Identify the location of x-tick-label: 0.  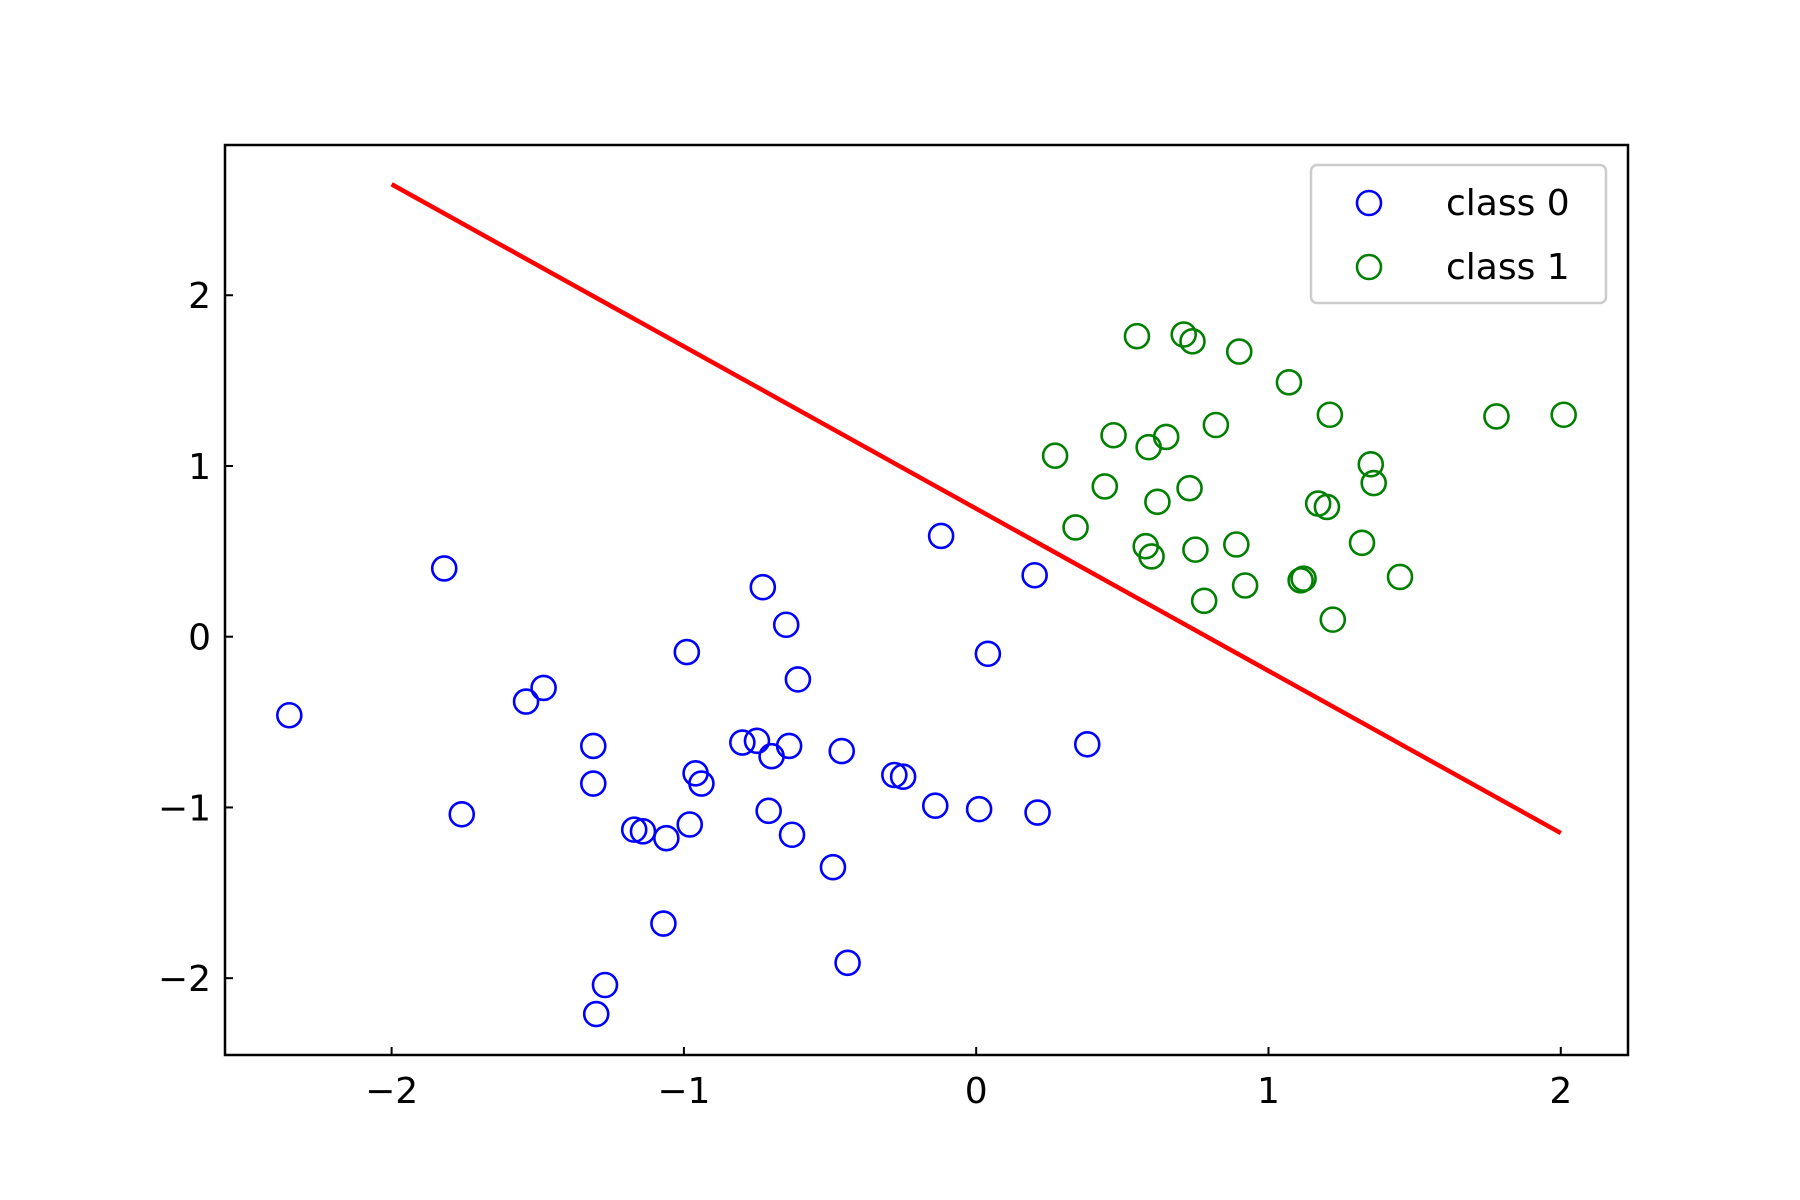
(976, 1091).